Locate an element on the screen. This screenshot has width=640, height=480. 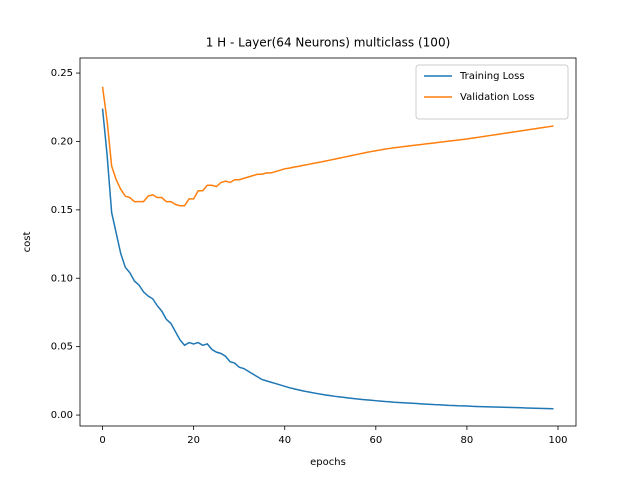
y-tick-label: 0.15 is located at coordinates (62, 210).